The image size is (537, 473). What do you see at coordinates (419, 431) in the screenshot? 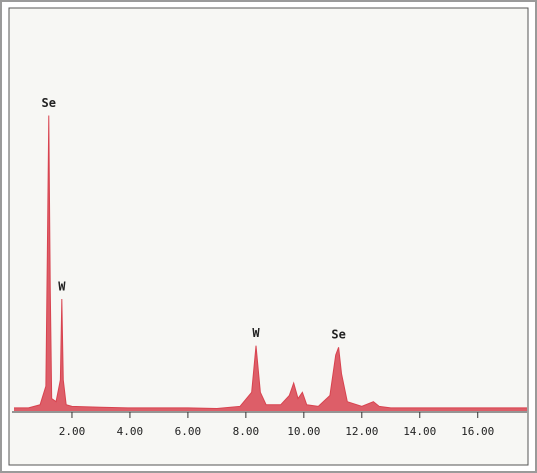
I see `x-tick-label: 14.00` at bounding box center [419, 431].